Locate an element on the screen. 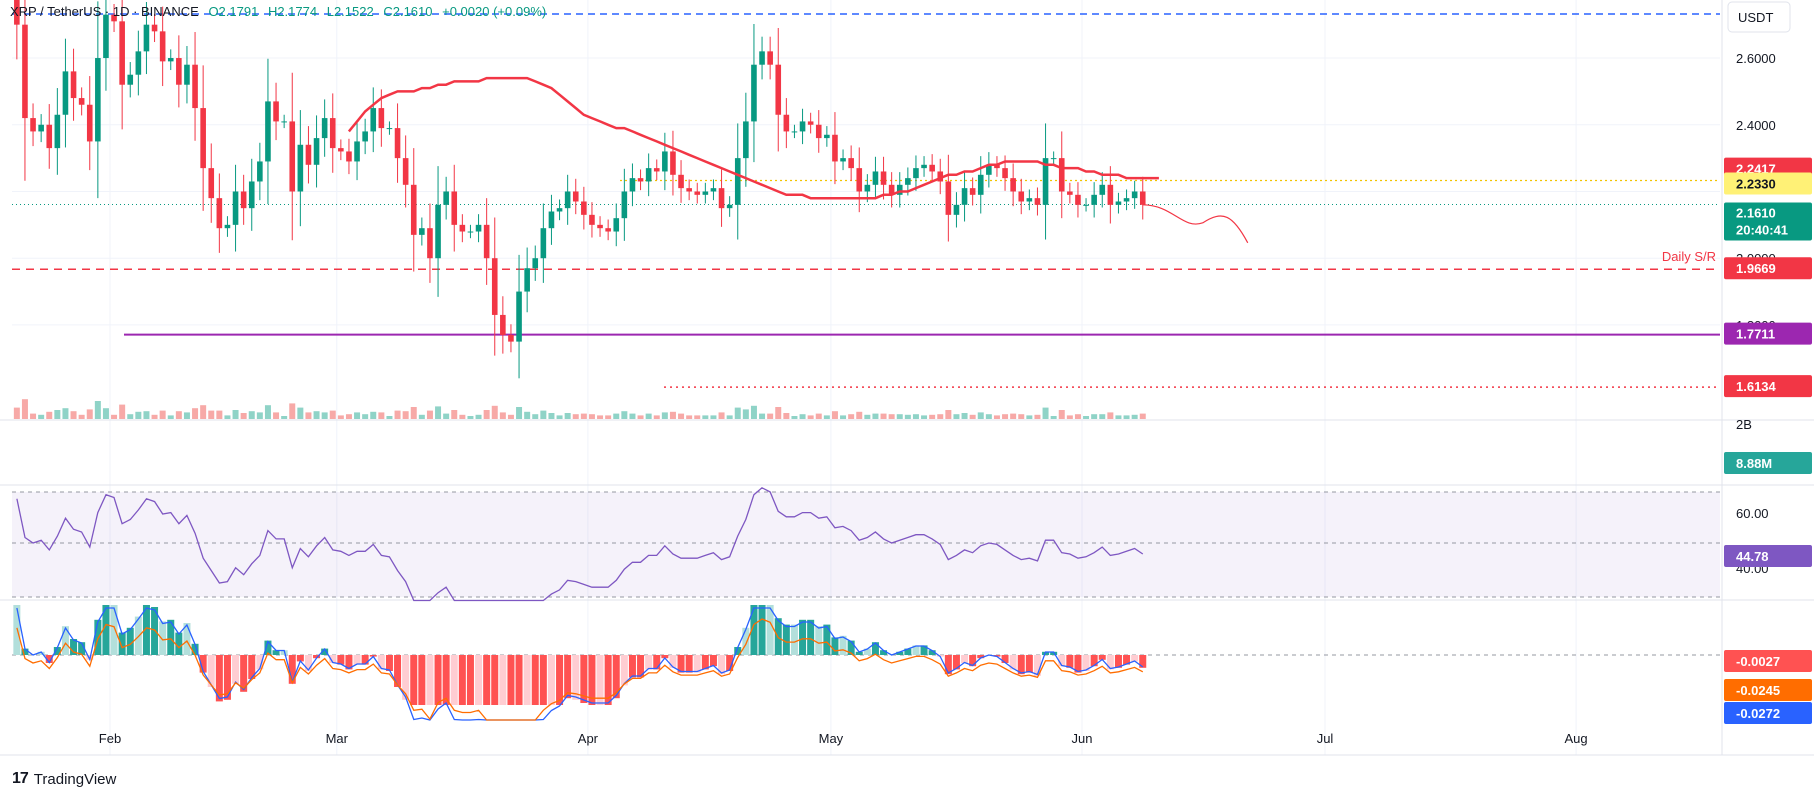 The width and height of the screenshot is (1814, 803). time-axis: Feb Mar Apr May Jun Jul Aug is located at coordinates (843, 738).